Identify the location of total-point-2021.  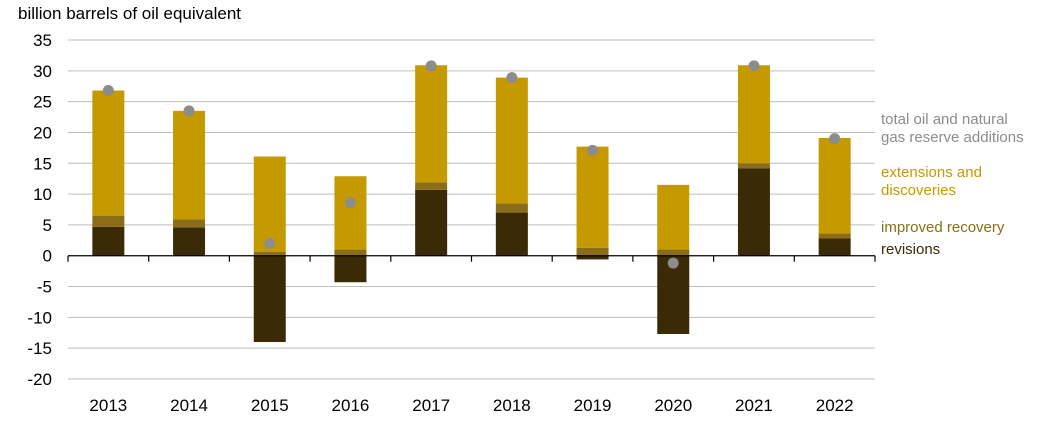
(754, 66).